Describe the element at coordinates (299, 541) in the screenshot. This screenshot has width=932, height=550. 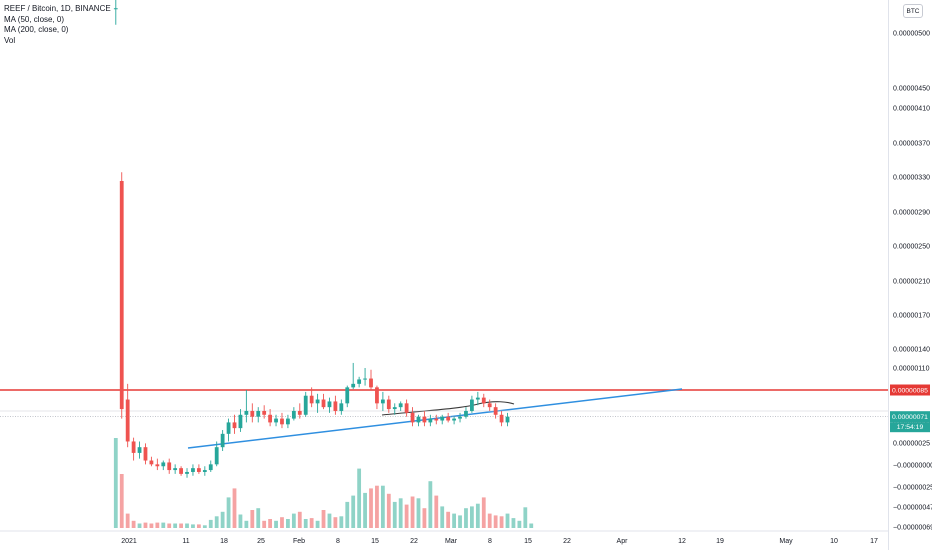
I see `time-tick-label: Feb` at that location.